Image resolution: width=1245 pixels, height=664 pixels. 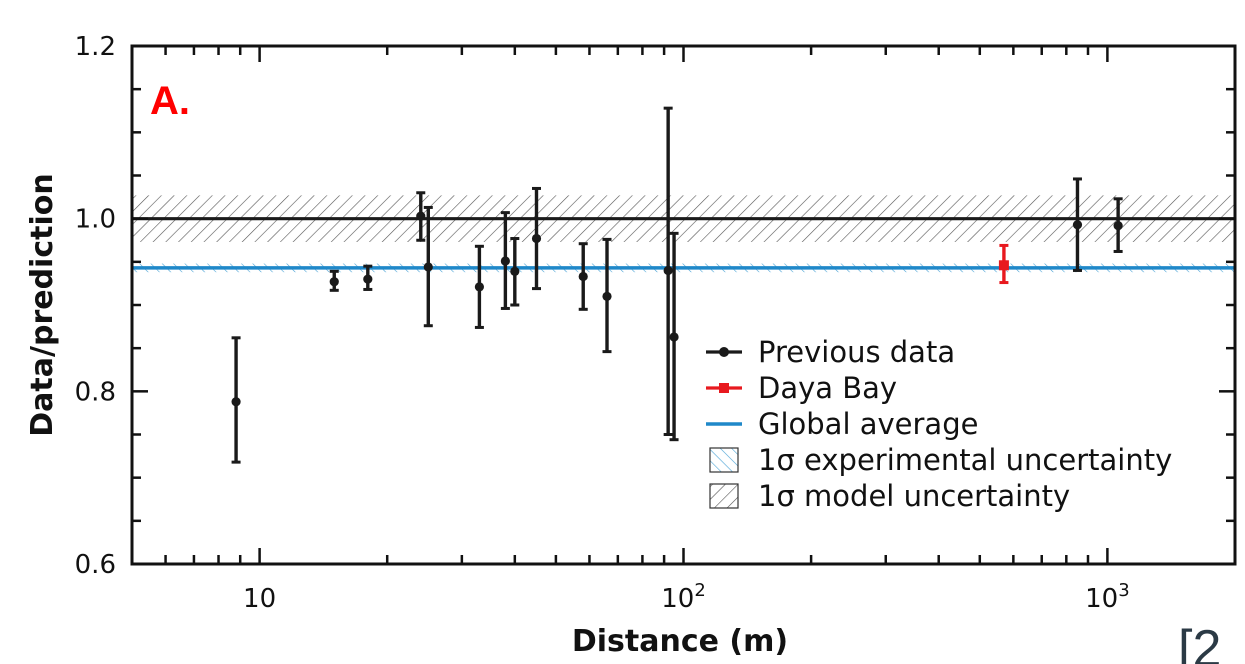 What do you see at coordinates (95, 565) in the screenshot?
I see `y-tick-label: 0.6` at bounding box center [95, 565].